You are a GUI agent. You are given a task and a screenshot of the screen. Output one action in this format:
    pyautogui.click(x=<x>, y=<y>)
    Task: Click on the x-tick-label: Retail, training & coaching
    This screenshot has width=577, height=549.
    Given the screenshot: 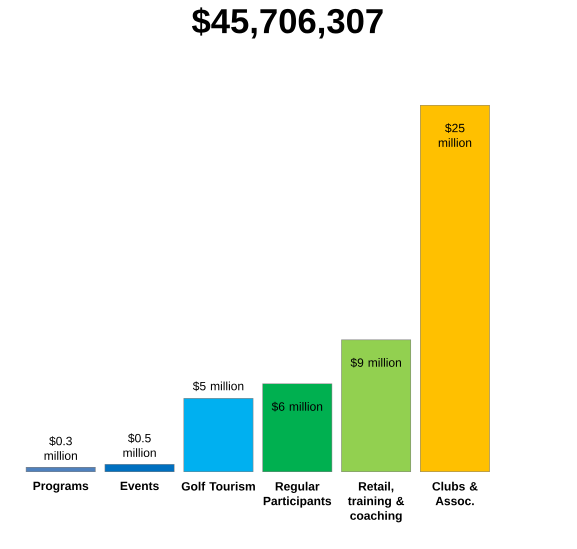 What is the action you would take?
    pyautogui.click(x=376, y=502)
    